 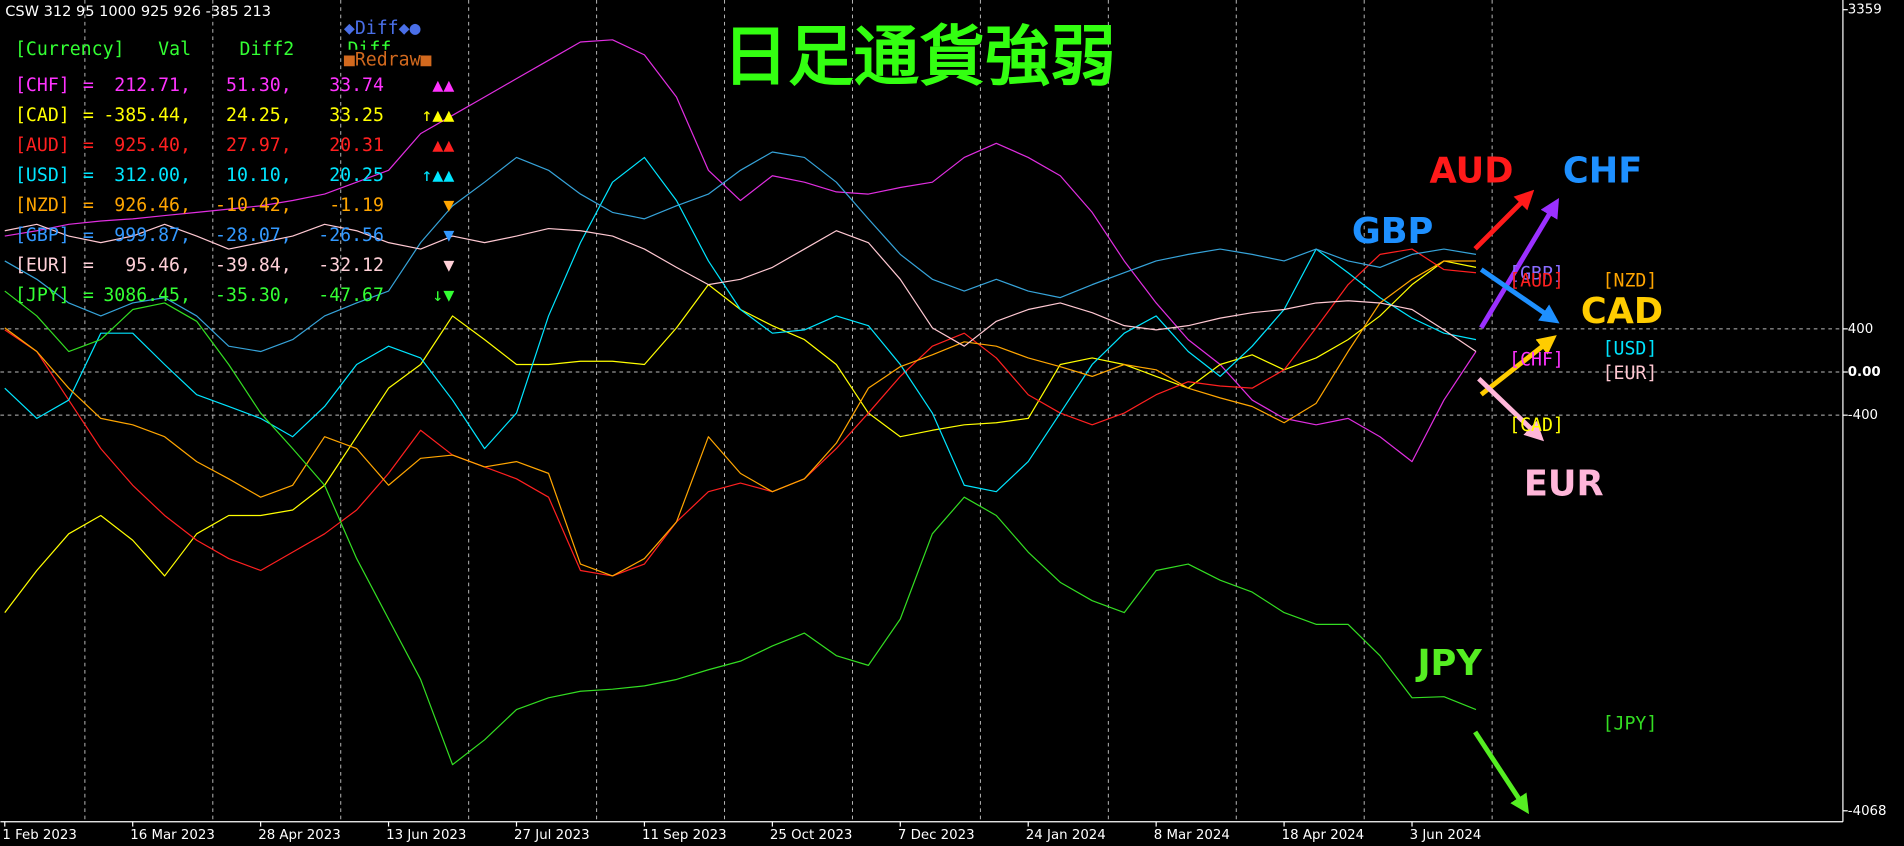 I want to click on y-tick-label: -4068, so click(x=1867, y=811).